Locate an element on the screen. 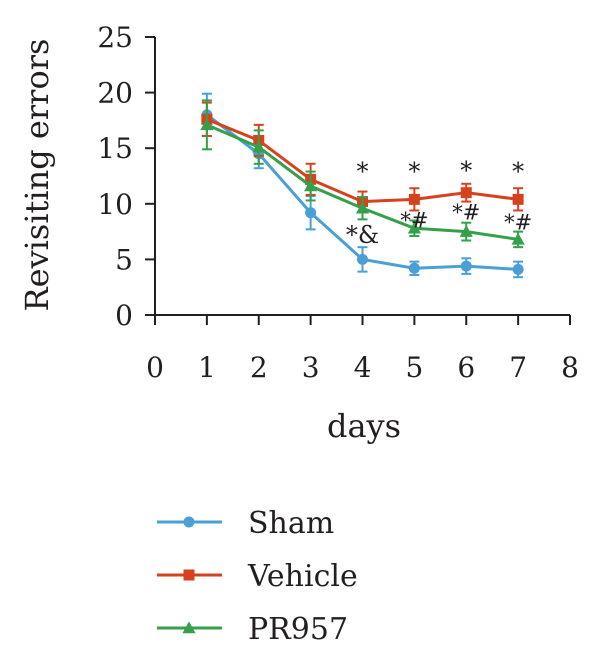 The width and height of the screenshot is (600, 660). x-tick-label: 2 is located at coordinates (259, 367).